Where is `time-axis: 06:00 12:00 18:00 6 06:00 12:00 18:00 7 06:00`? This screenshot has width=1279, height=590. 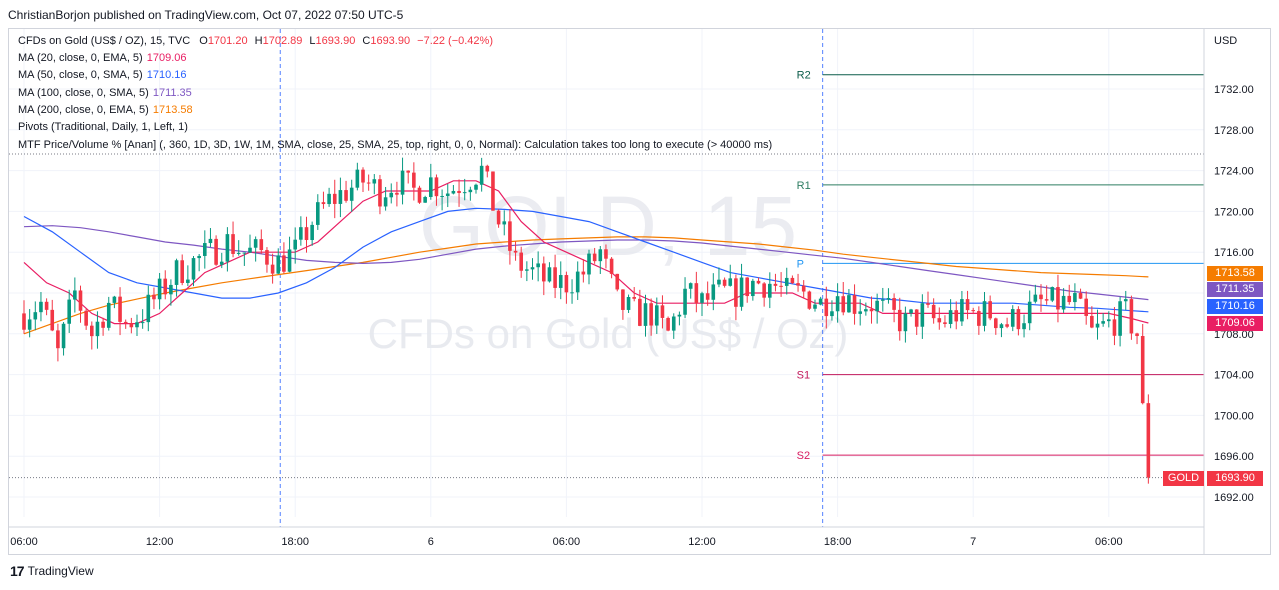 time-axis: 06:00 12:00 18:00 6 06:00 12:00 18:00 7 06:00 is located at coordinates (606, 537).